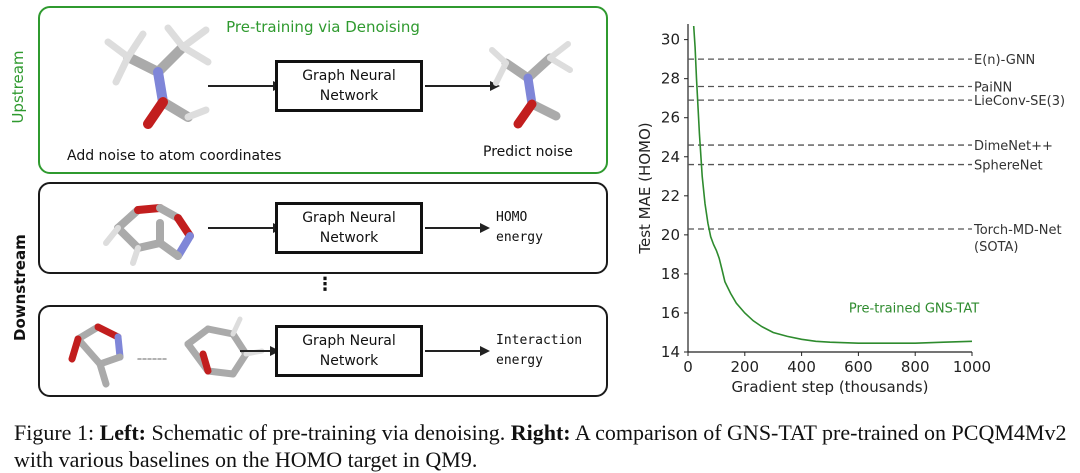  What do you see at coordinates (670, 40) in the screenshot?
I see `y-tick-label: 30` at bounding box center [670, 40].